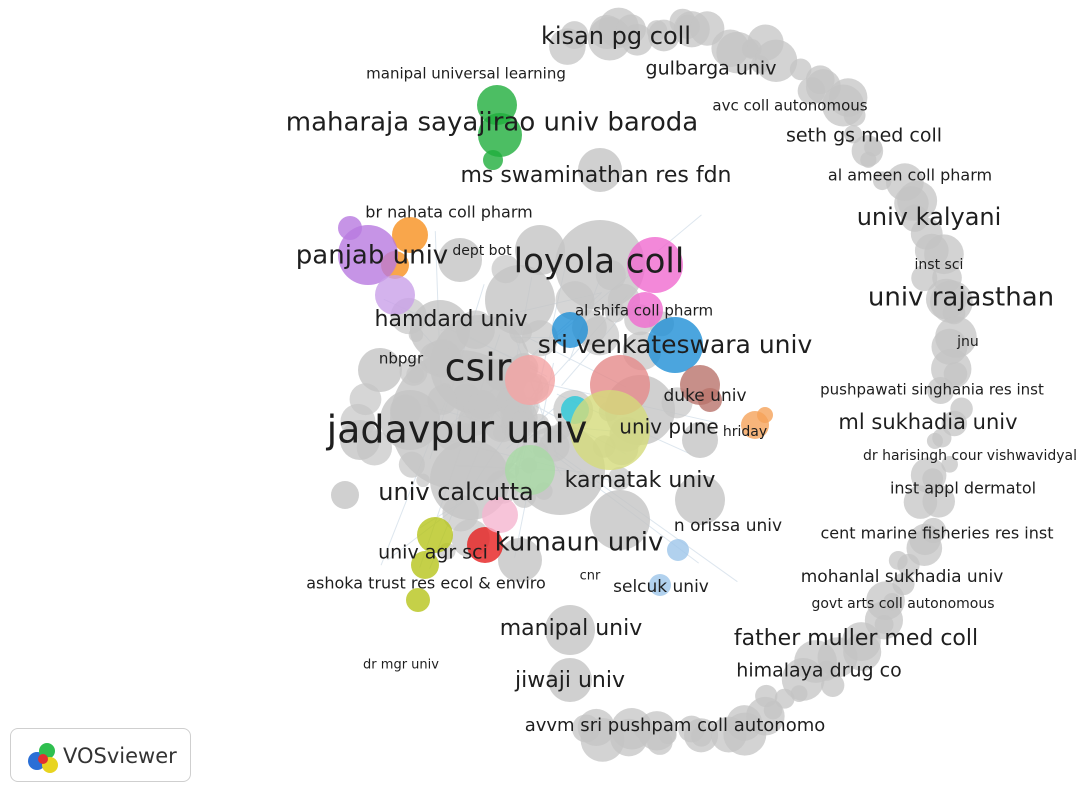 The height and width of the screenshot is (785, 1082). Describe the element at coordinates (401, 665) in the screenshot. I see `node-label: dr mgr univ` at that location.